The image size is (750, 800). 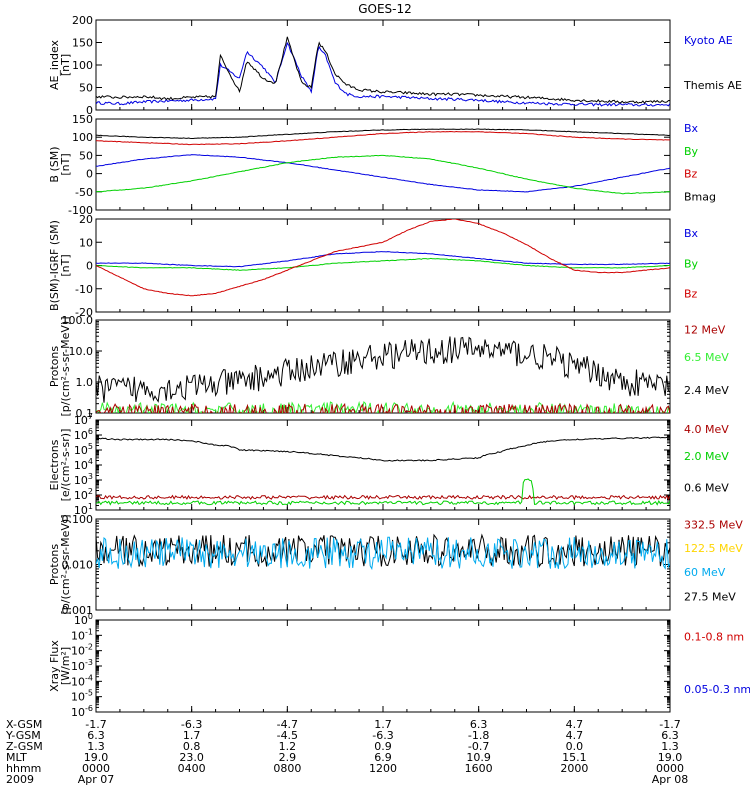 I want to click on y-tick-exponent: -6, so click(x=89, y=708).